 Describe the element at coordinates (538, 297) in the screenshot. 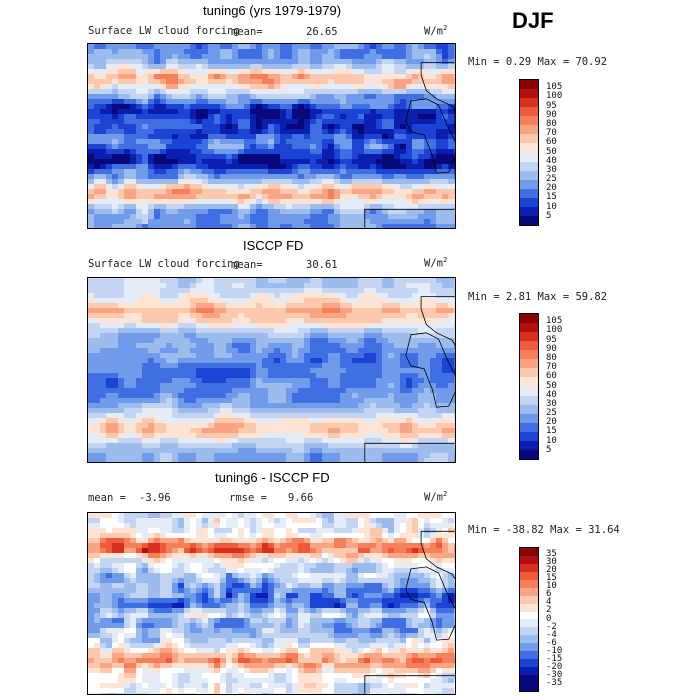

I see `min-max-stats: Min = 2.81 Max = 59.82` at that location.